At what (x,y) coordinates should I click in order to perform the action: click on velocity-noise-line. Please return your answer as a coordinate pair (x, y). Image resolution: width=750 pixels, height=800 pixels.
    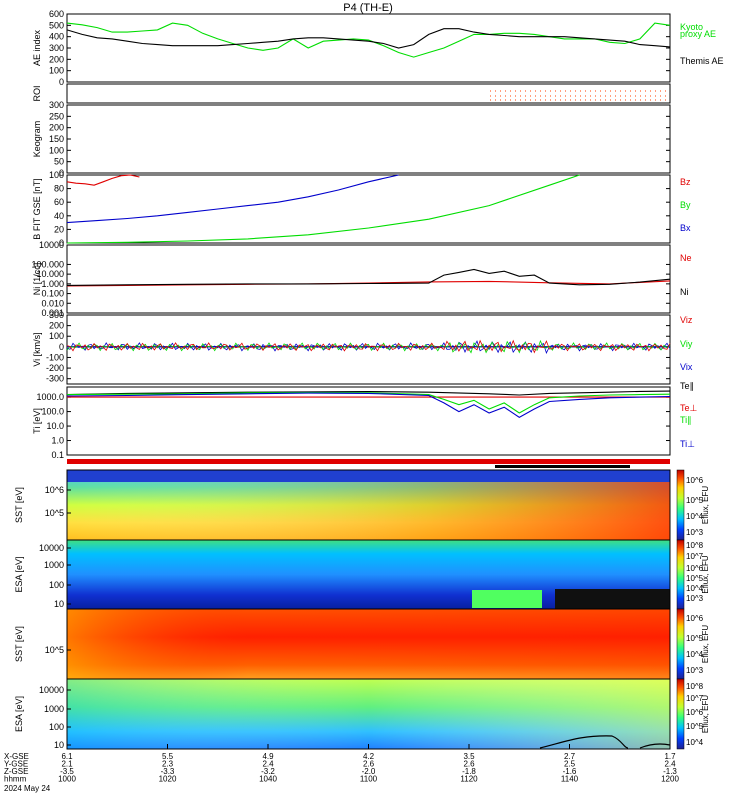
    Looking at the image, I should click on (368, 346).